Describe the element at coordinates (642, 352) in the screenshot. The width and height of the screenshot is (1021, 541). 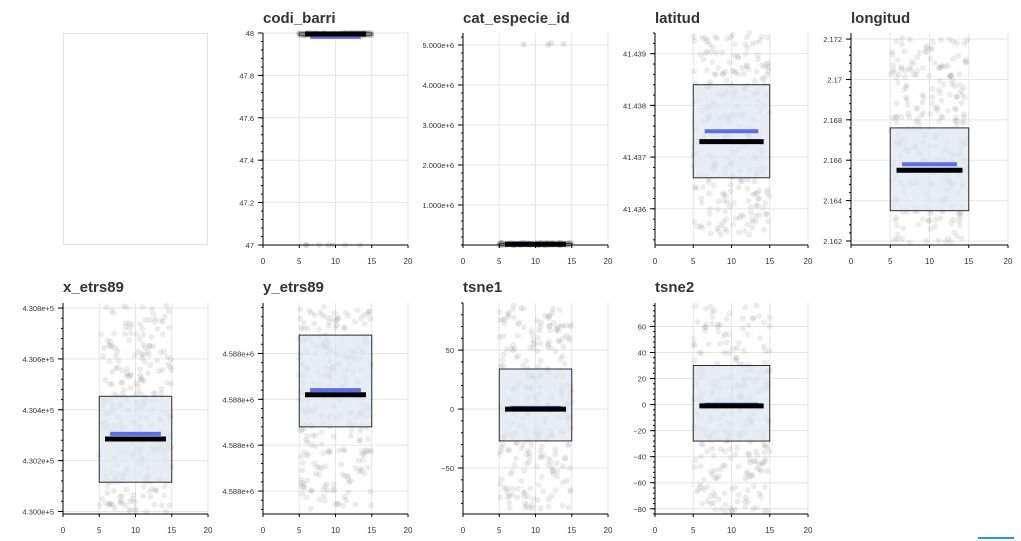
I see `y-tick-label: 40` at that location.